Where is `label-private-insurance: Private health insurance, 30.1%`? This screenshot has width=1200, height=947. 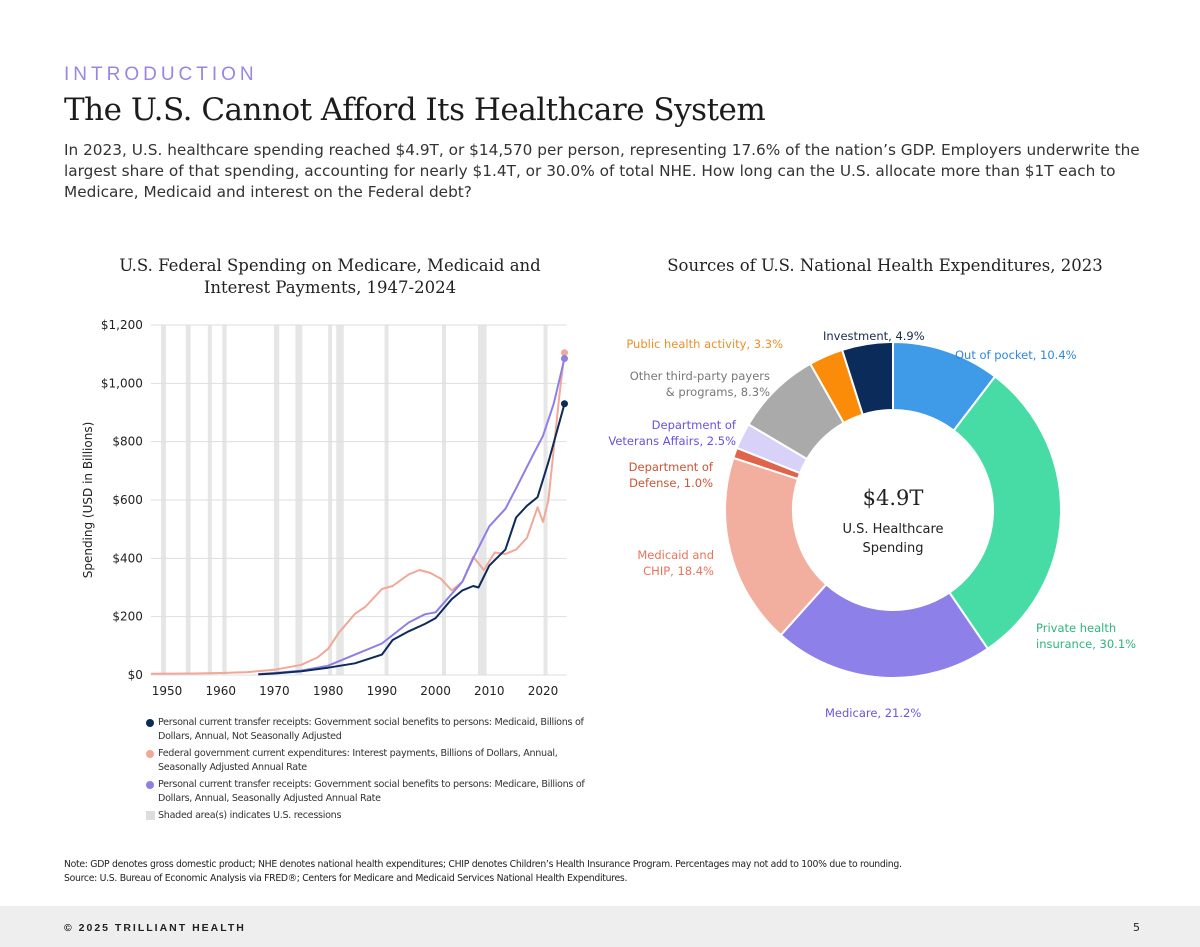 label-private-insurance: Private health insurance, 30.1% is located at coordinates (1086, 636).